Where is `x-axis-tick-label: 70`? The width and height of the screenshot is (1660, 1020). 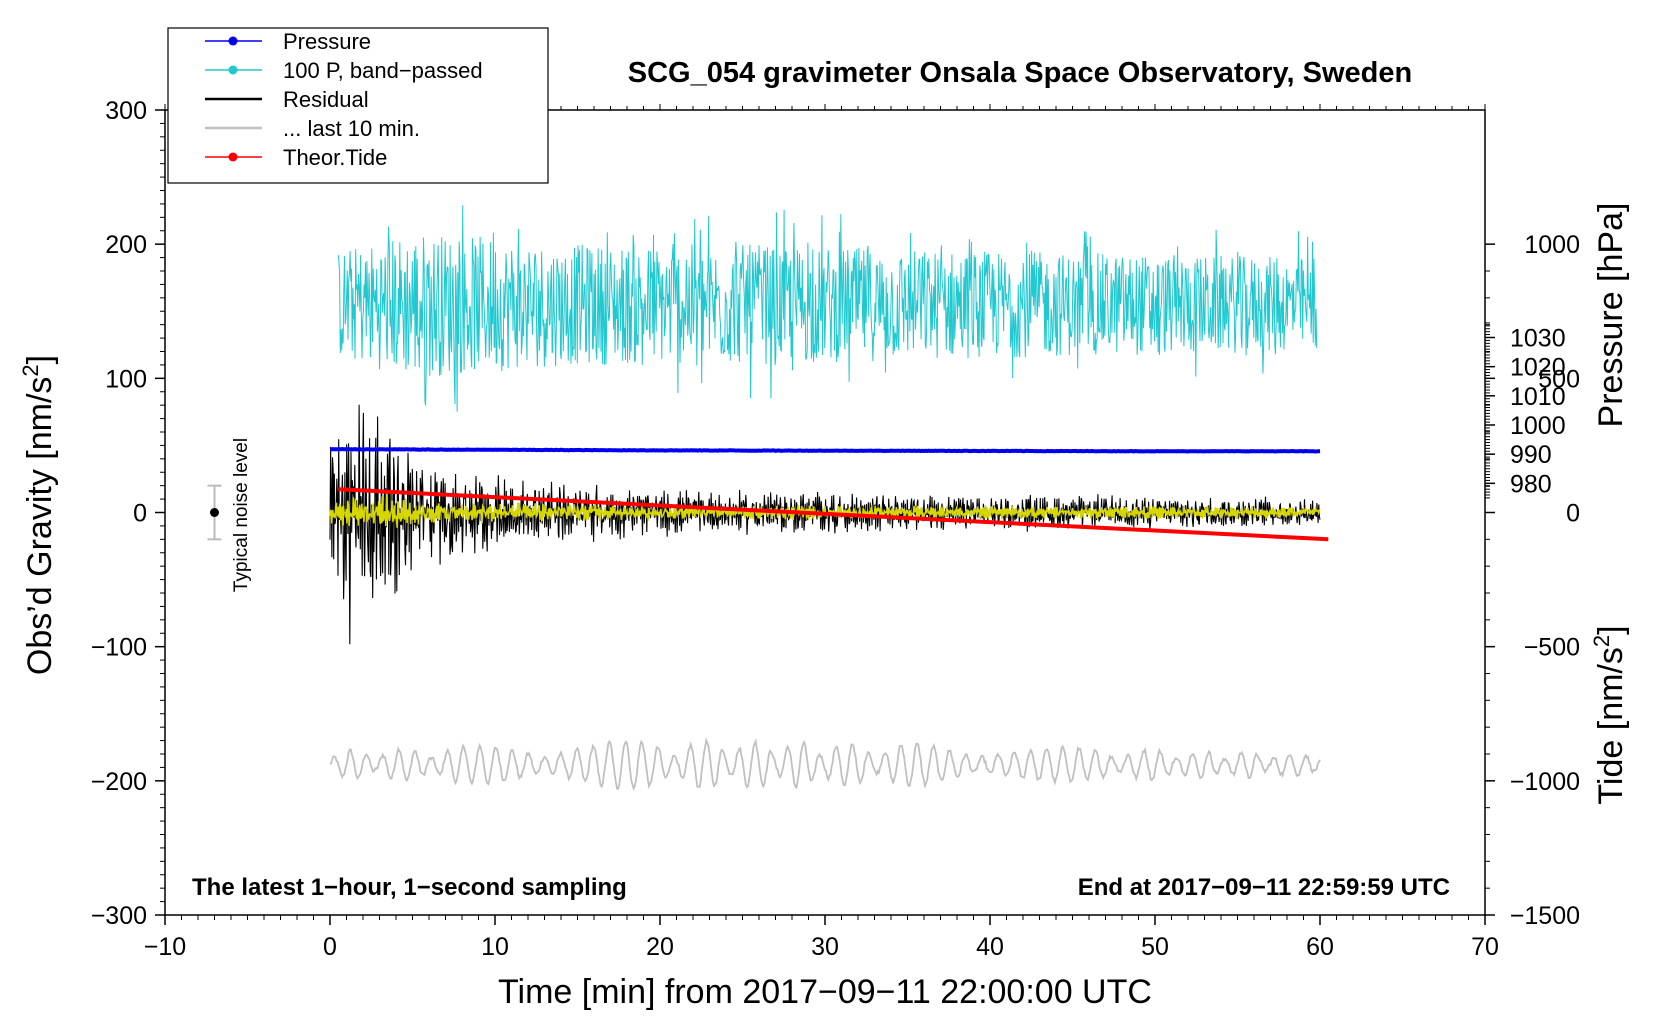 x-axis-tick-label: 70 is located at coordinates (1485, 947).